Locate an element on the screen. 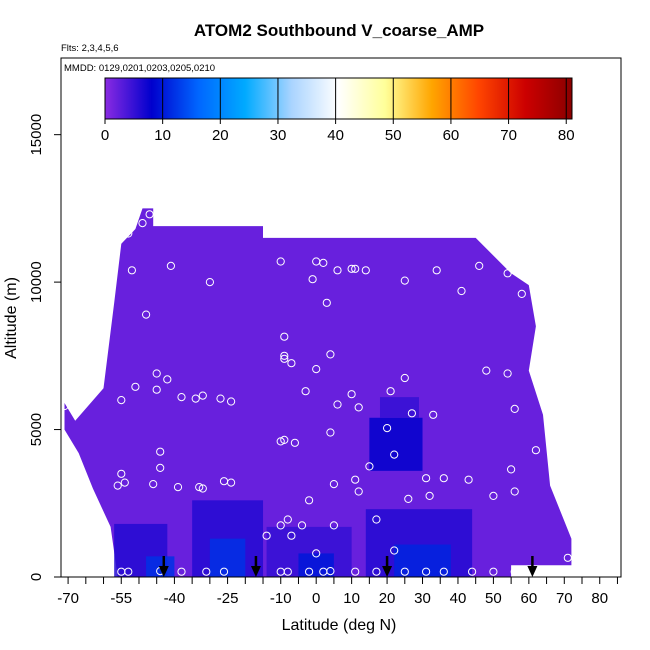 The height and width of the screenshot is (650, 650). flights-label: Flts: 2,3,4,5,6 is located at coordinates (90, 48).